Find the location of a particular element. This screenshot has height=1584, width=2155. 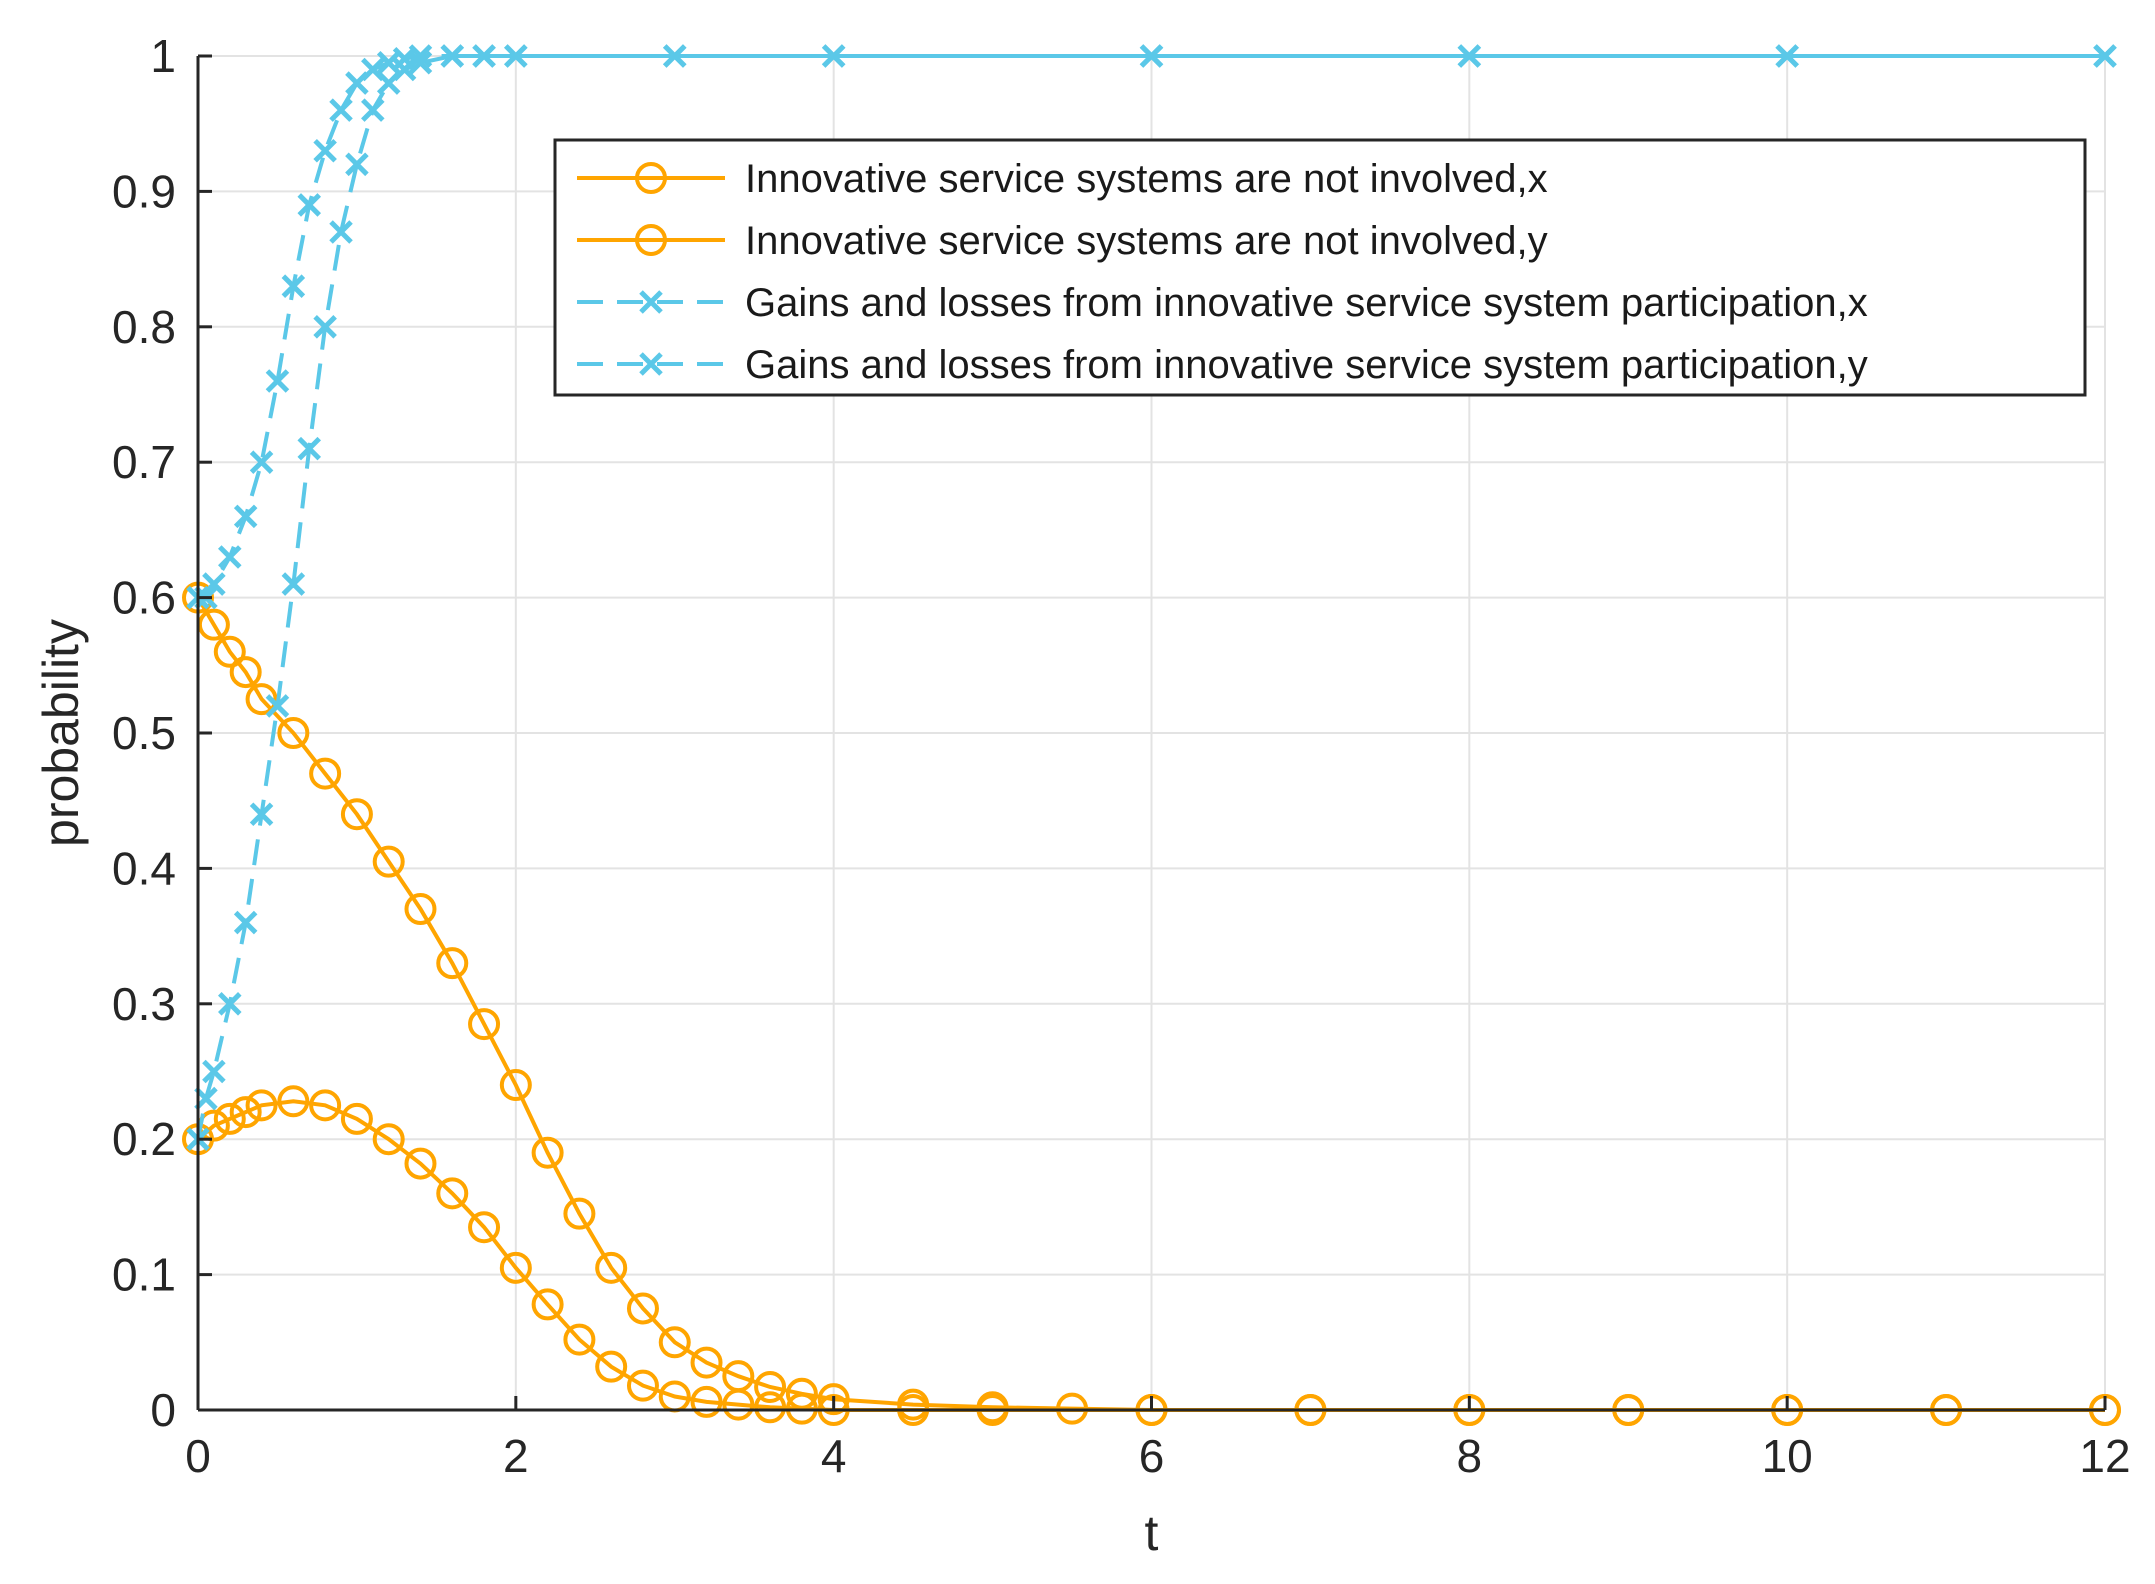

y-tick-label: 0.8 is located at coordinates (144, 327).